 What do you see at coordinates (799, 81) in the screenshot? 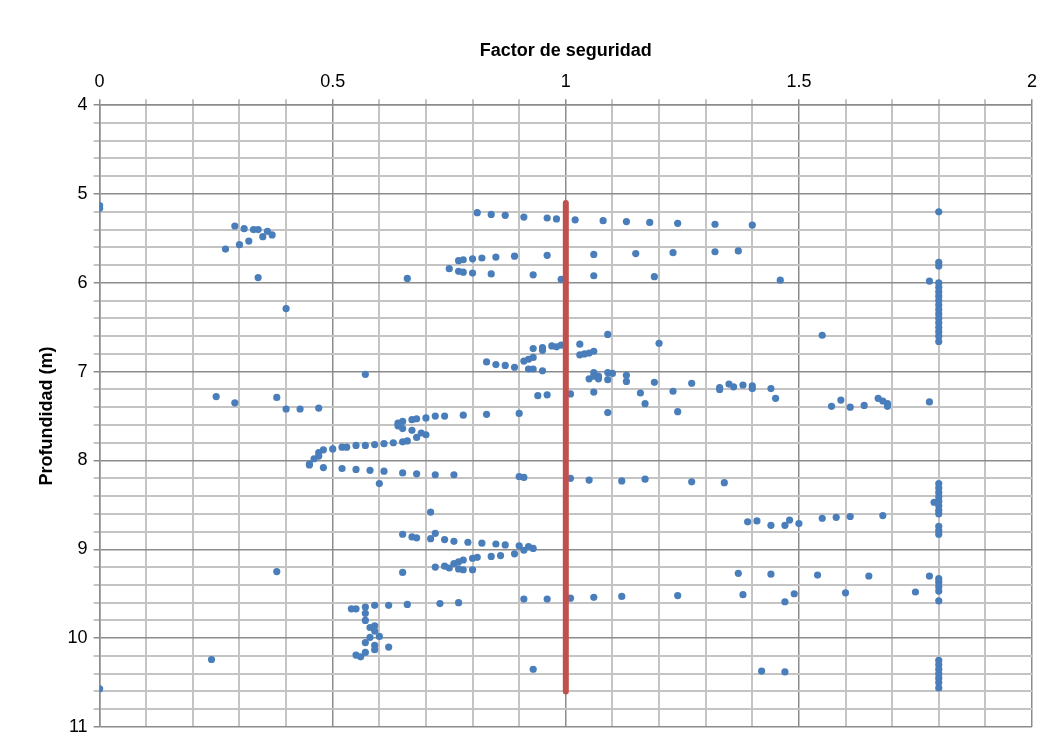
I see `x-tick-label: 1.5` at bounding box center [799, 81].